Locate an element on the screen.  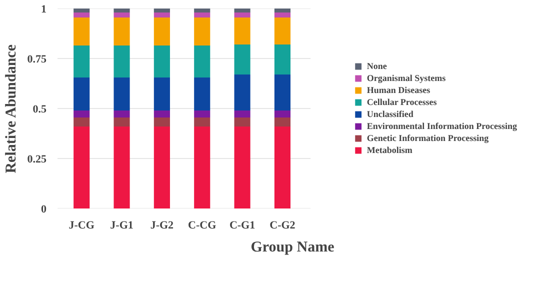
y-tick-label: 1 is located at coordinates (43, 10).